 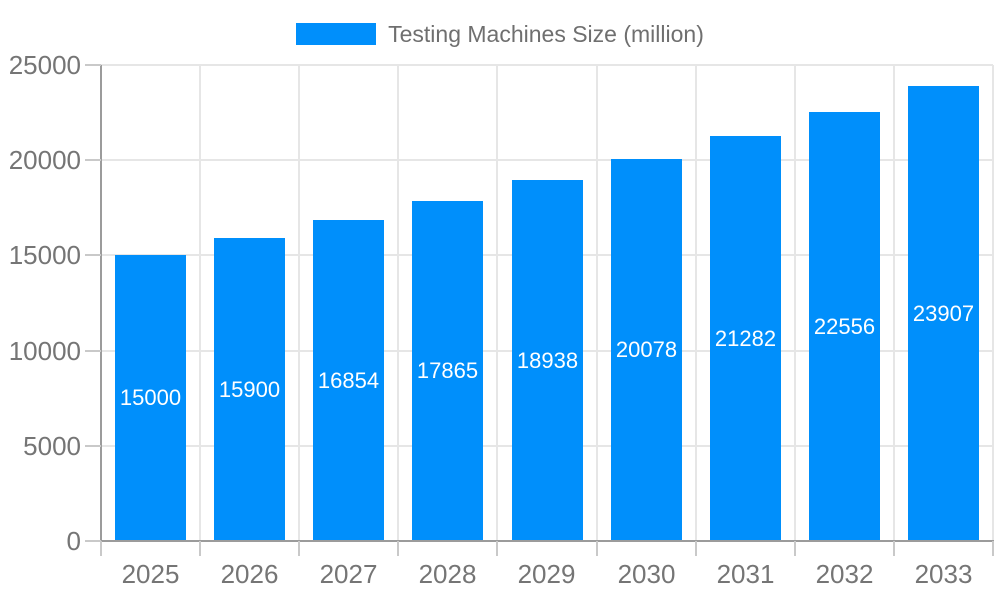 What do you see at coordinates (150, 574) in the screenshot?
I see `x-tick-label: 2025` at bounding box center [150, 574].